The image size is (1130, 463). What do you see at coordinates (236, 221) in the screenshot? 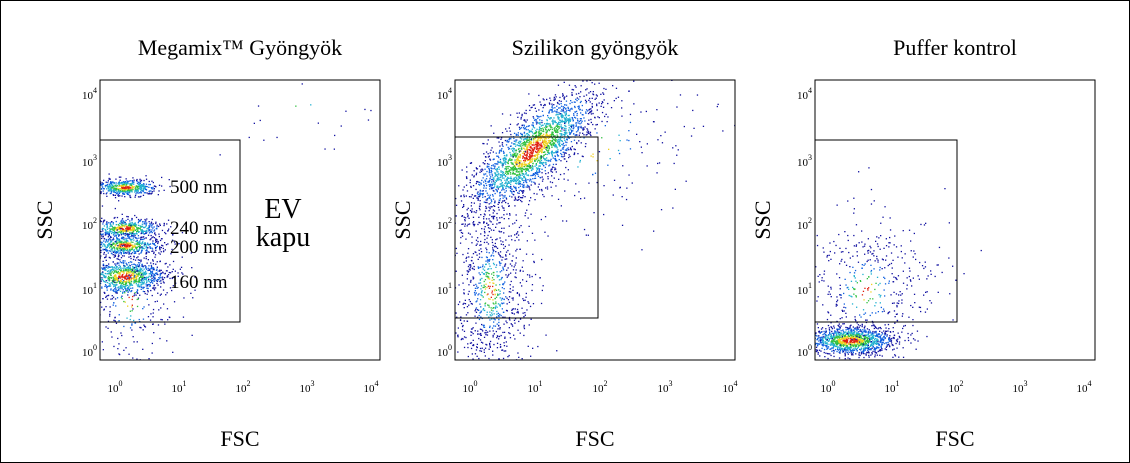
I see `scatter-cloud` at bounding box center [236, 221].